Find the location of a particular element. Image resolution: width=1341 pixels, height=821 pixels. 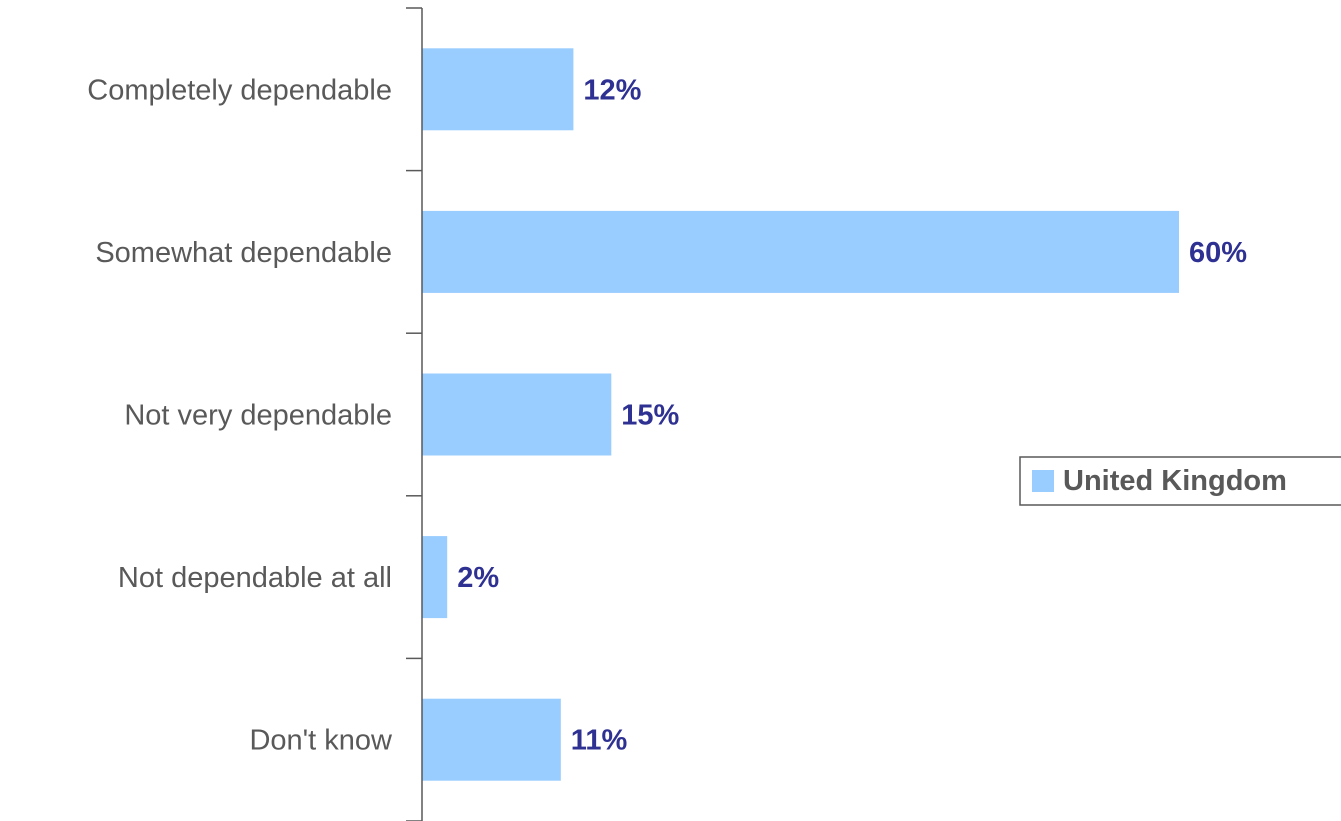

bar-completely-dependable is located at coordinates (498, 89).